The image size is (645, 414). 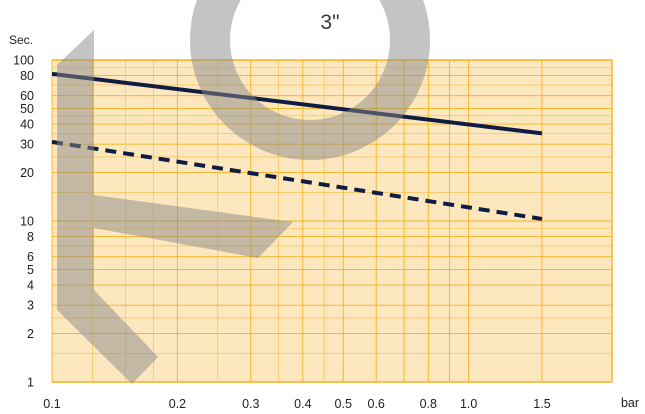 I want to click on x-tick-label: 1.5, so click(x=541, y=404).